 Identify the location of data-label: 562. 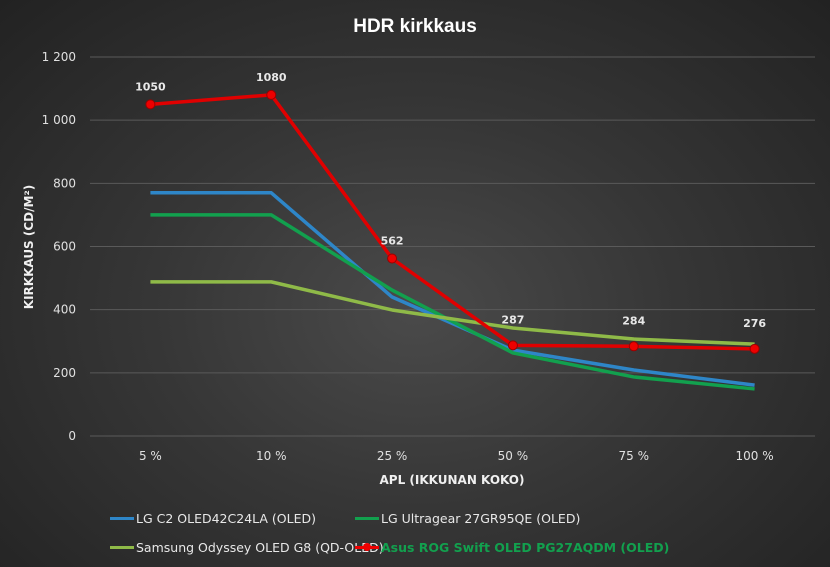
(392, 241).